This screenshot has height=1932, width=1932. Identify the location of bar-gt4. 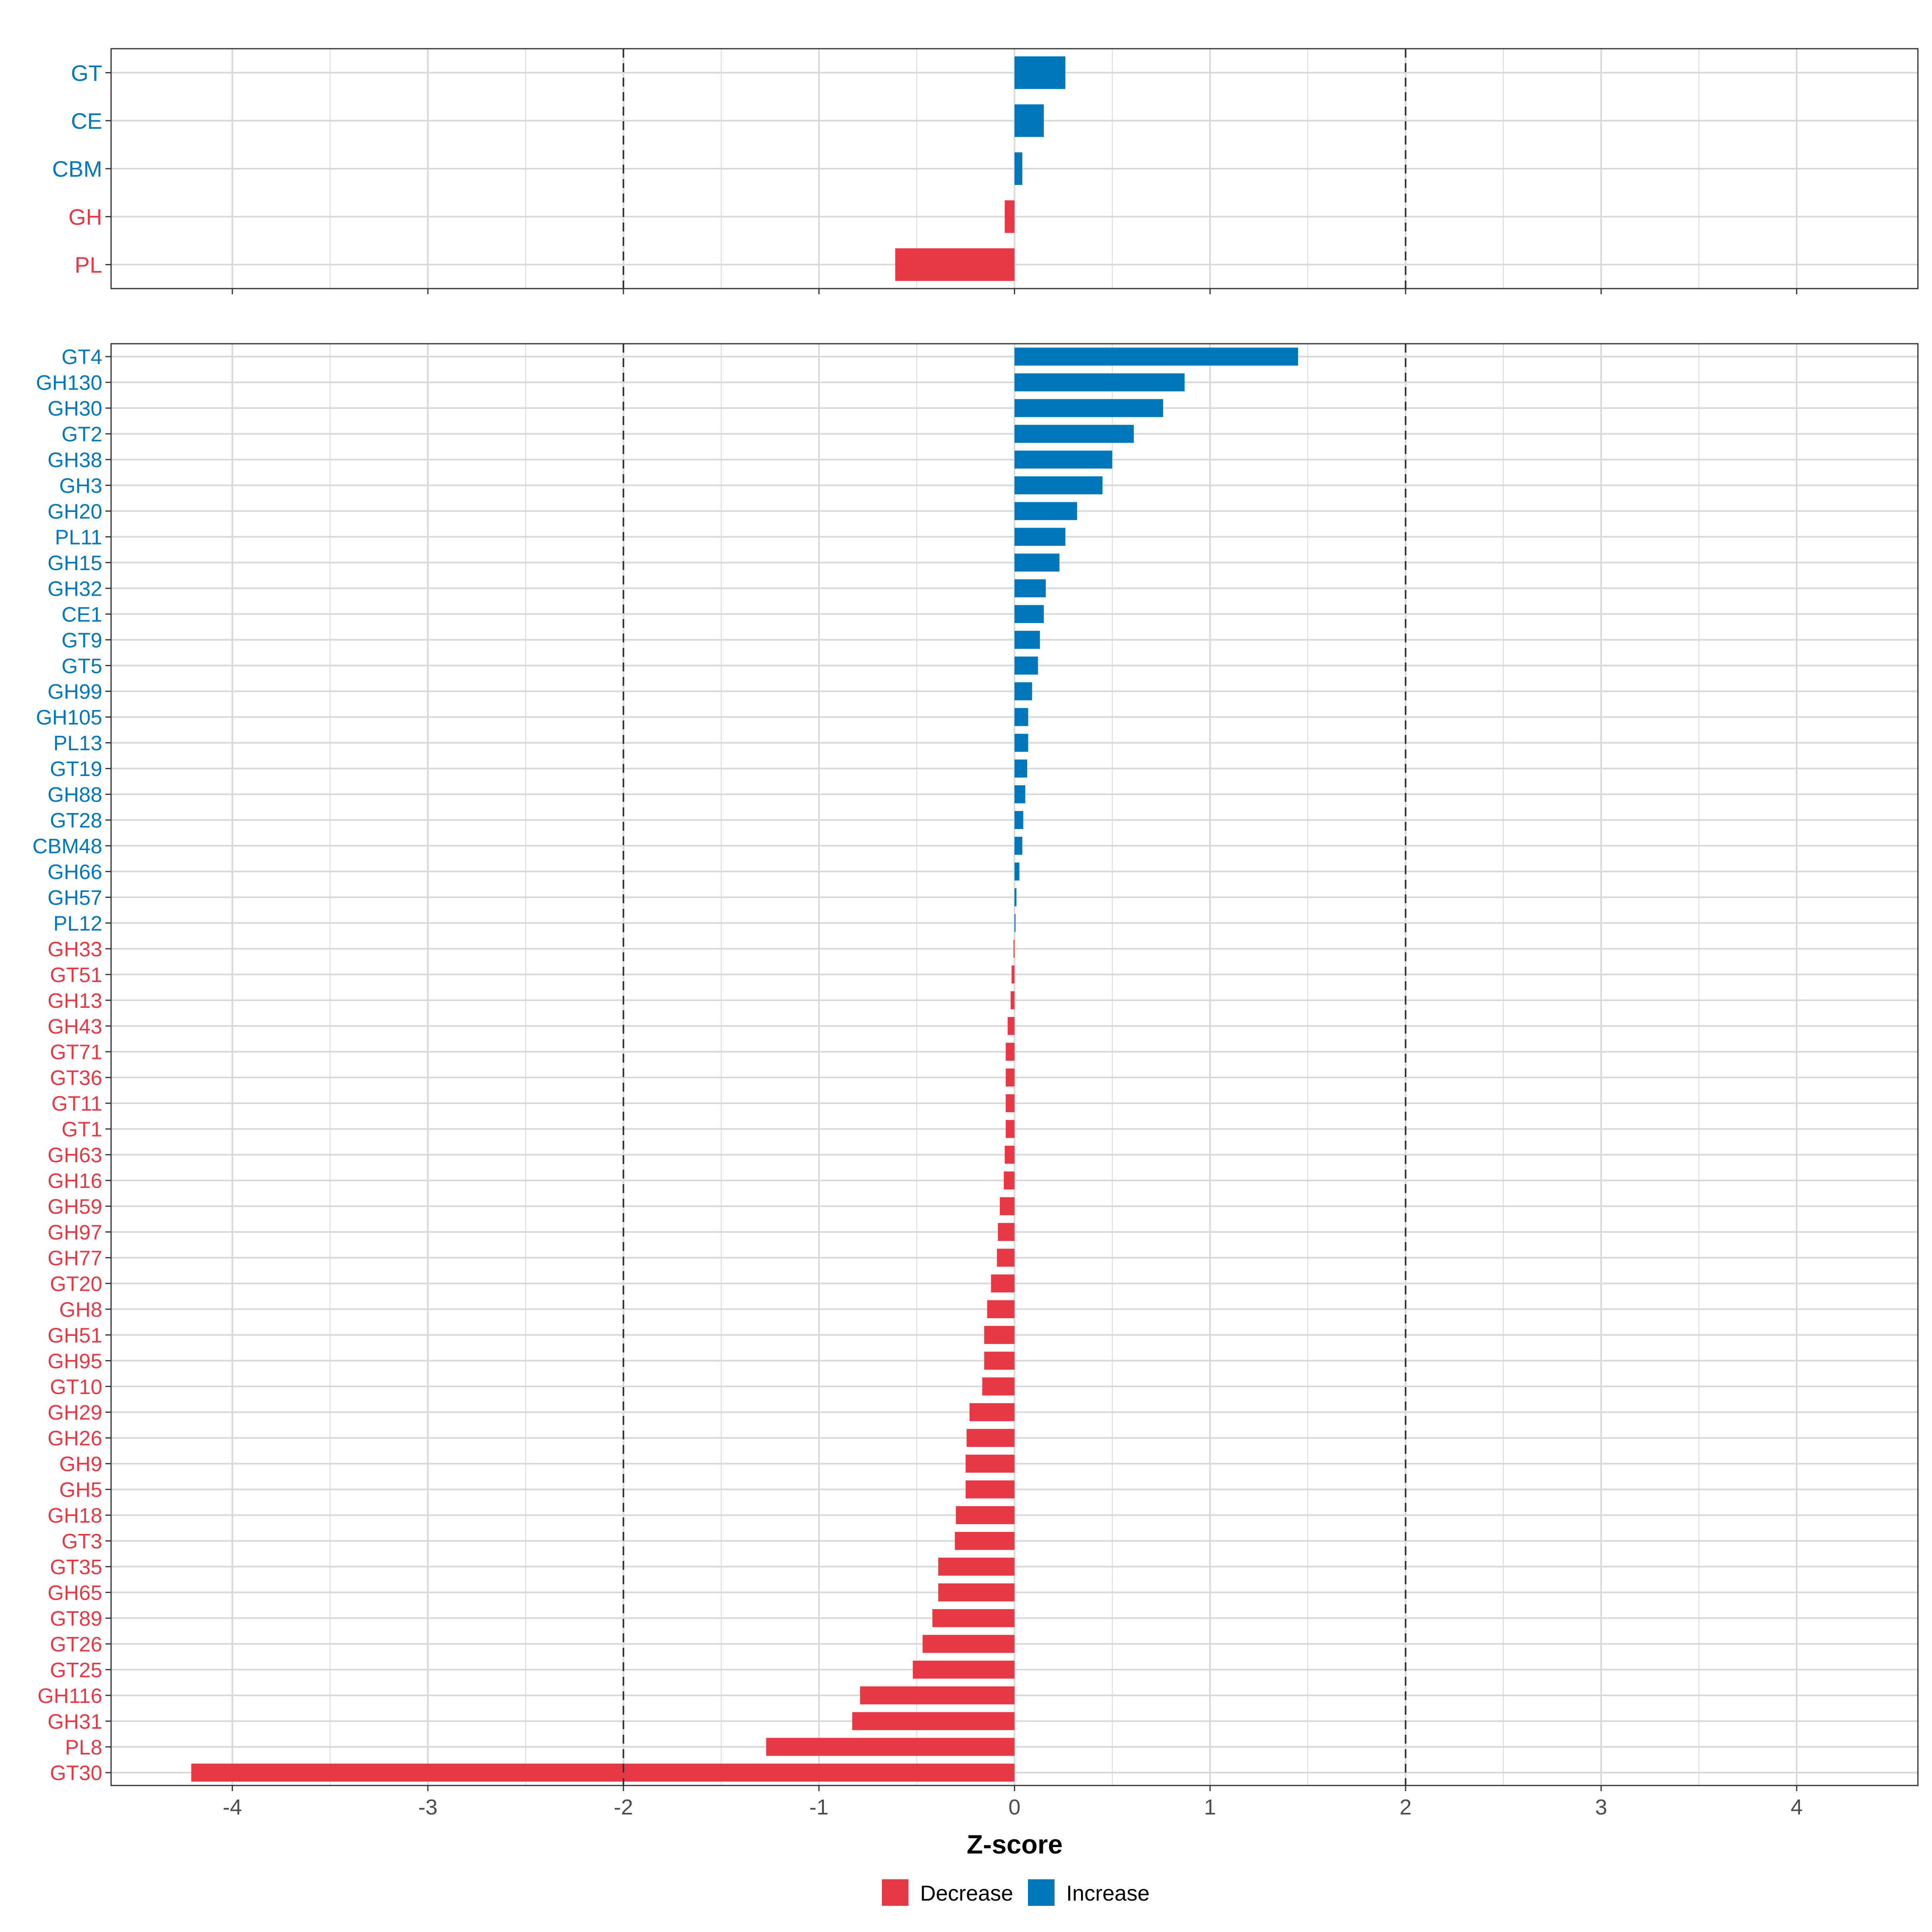
(1156, 356).